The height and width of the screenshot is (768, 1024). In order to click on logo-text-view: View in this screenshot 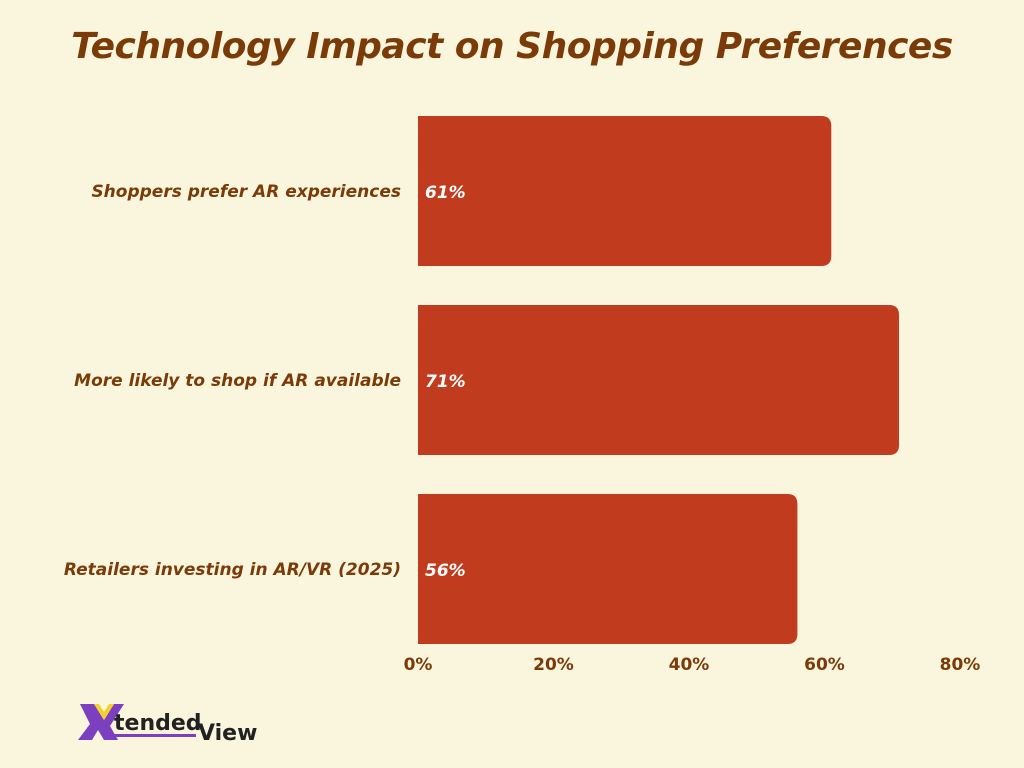, I will do `click(227, 732)`.